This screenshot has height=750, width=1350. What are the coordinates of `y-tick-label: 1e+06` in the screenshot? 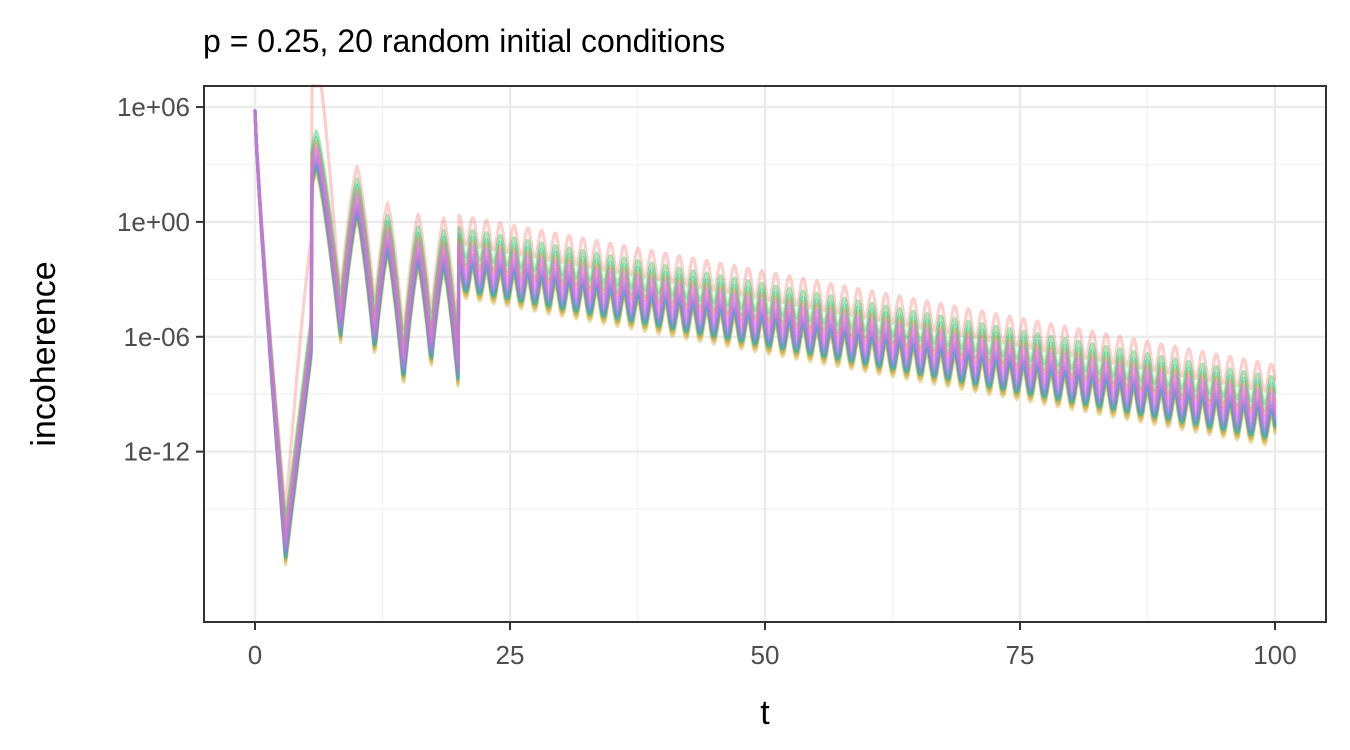 It's located at (153, 107).